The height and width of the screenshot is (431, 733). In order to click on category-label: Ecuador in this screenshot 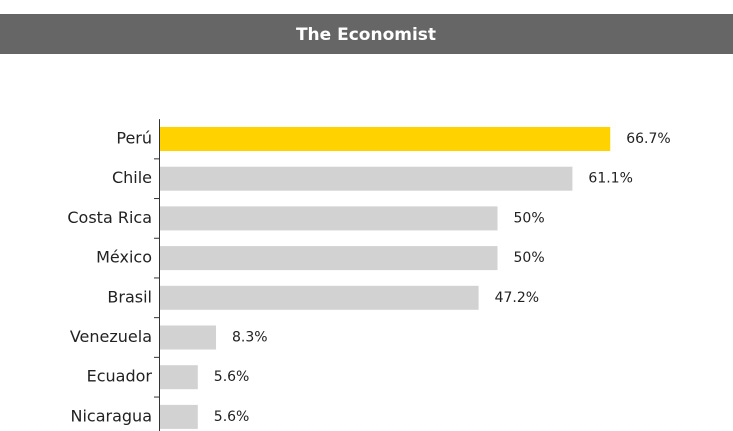, I will do `click(120, 376)`.